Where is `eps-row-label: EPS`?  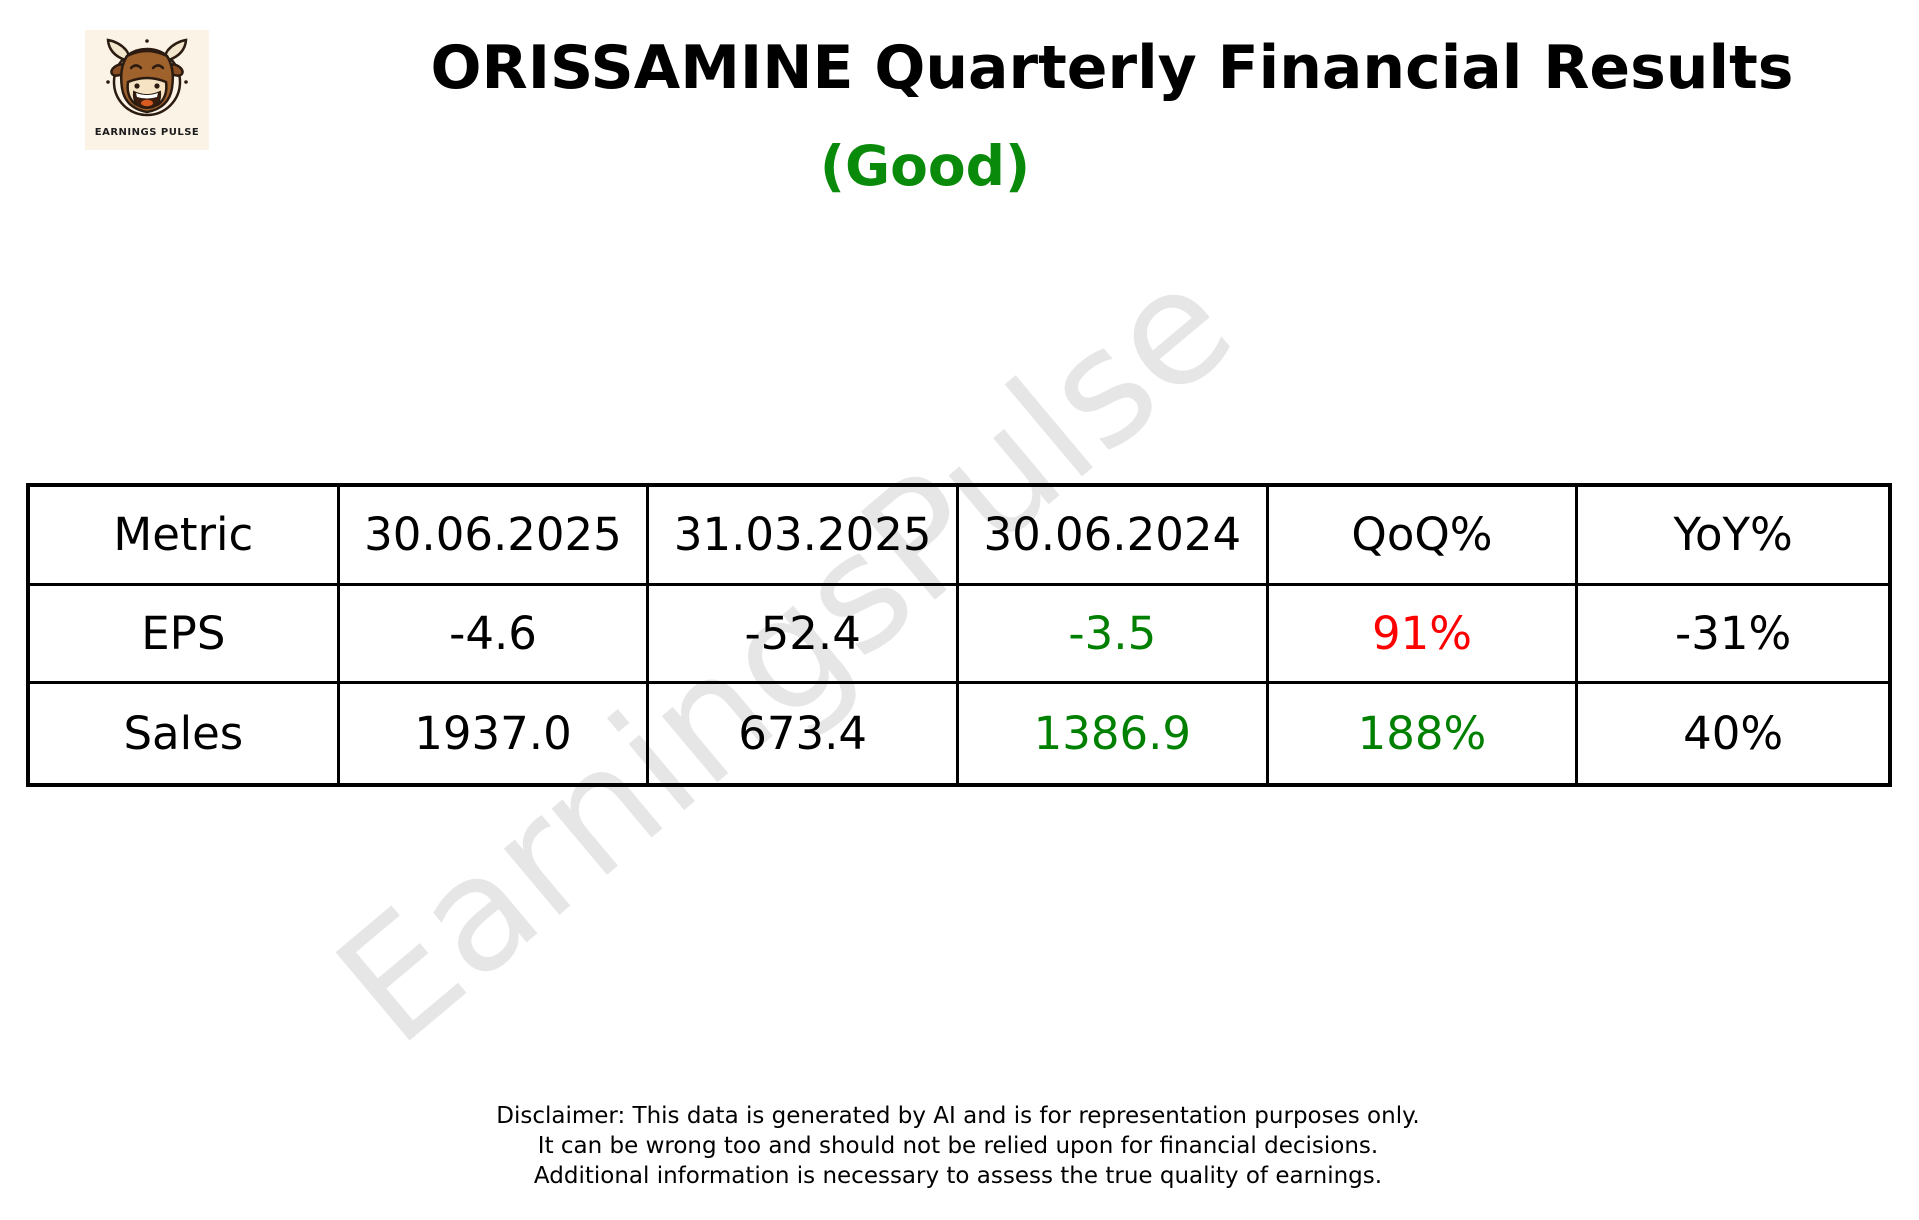
eps-row-label: EPS is located at coordinates (185, 635).